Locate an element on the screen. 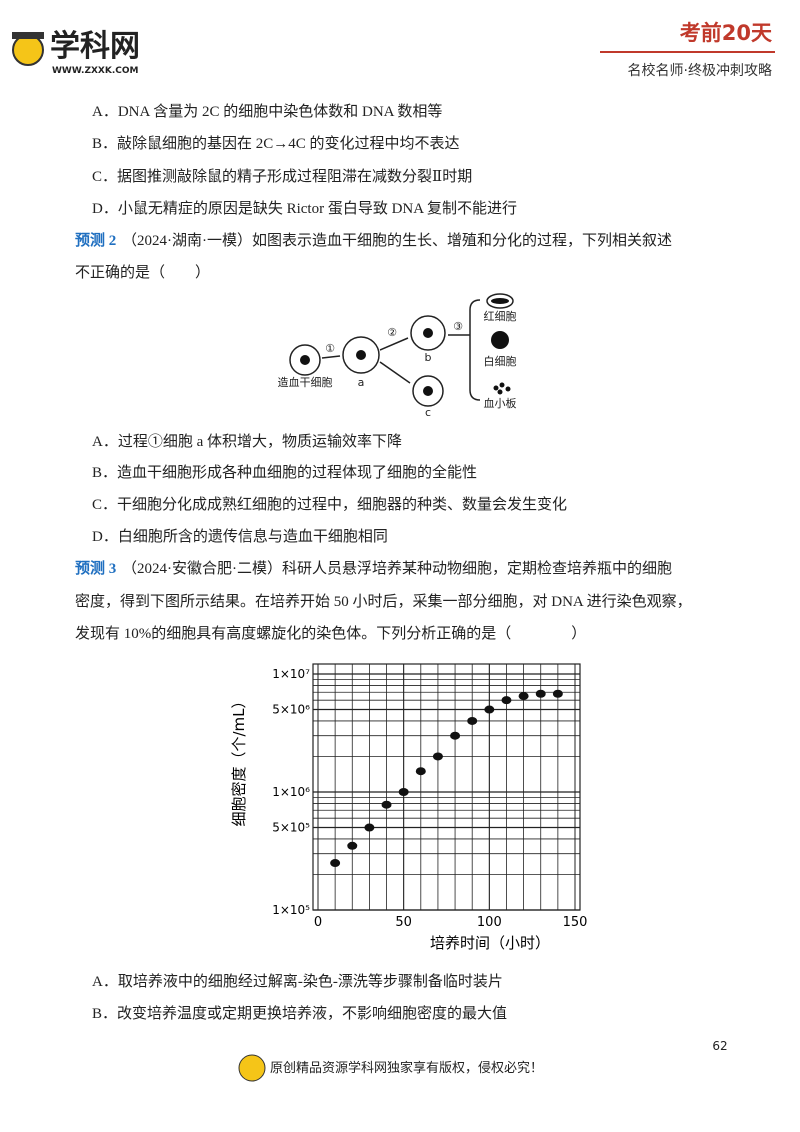 Image resolution: width=800 pixels, height=1132 pixels. diagram-labels: 造血干细胞 a b c ① ② ③ 红细胞 白细胞 血小板 is located at coordinates (397, 364).